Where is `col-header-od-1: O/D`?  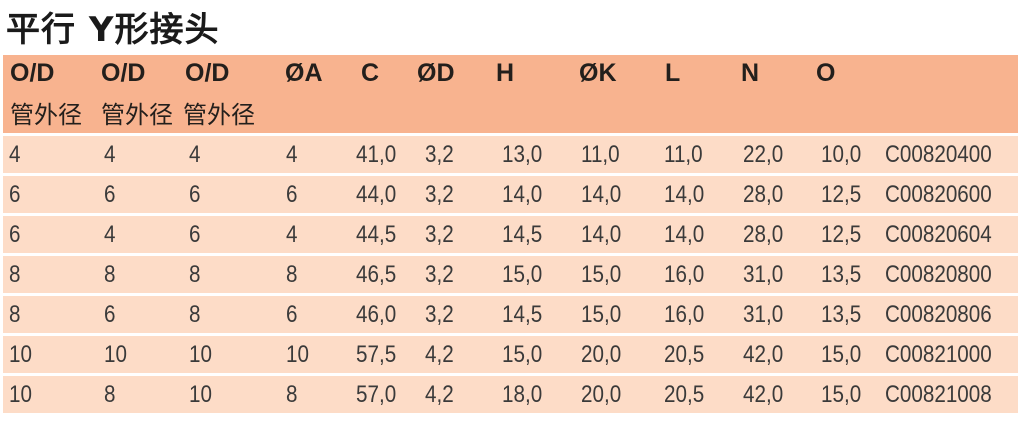 col-header-od-1: O/D is located at coordinates (32, 73).